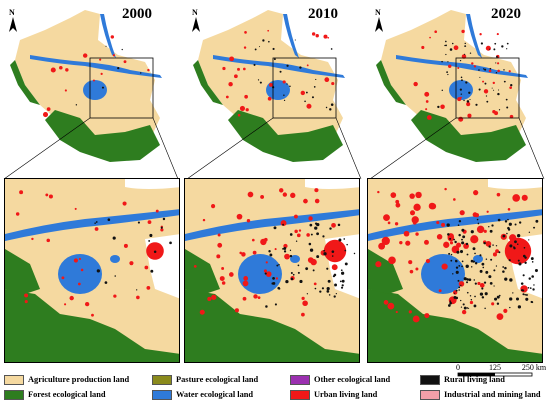  I want to click on legend-item-other: Other ecological land, so click(340, 380).